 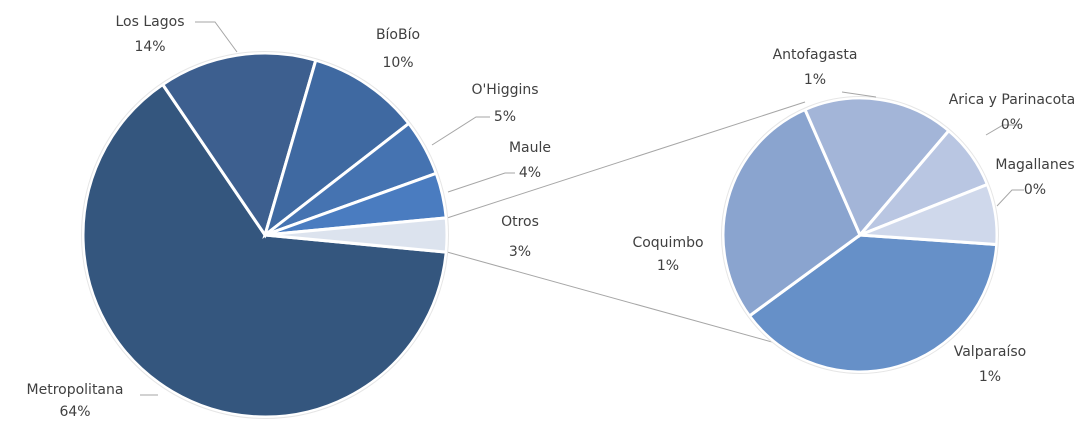 I want to click on value-label: 5%, so click(x=505, y=117).